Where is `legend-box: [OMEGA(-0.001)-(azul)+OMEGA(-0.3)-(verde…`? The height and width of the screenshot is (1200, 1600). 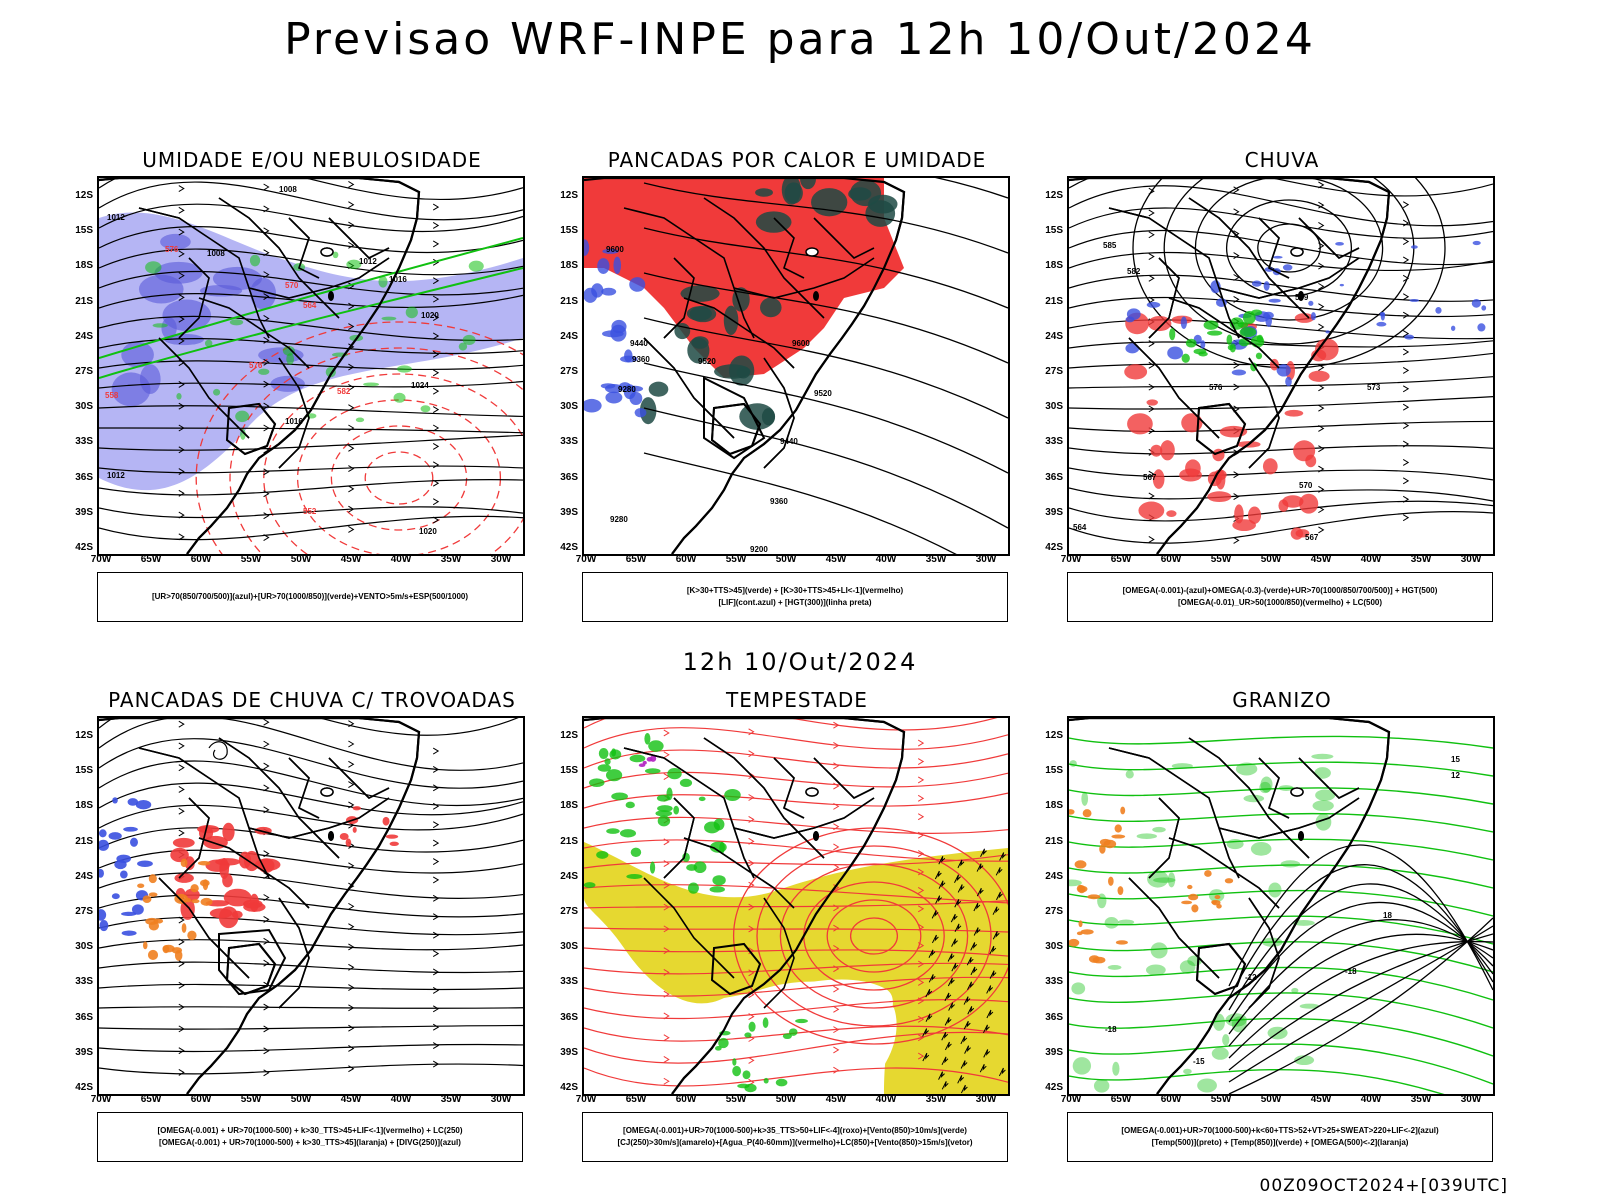
legend-box: [OMEGA(-0.001)-(azul)+OMEGA(-0.3)-(verde… is located at coordinates (1280, 597).